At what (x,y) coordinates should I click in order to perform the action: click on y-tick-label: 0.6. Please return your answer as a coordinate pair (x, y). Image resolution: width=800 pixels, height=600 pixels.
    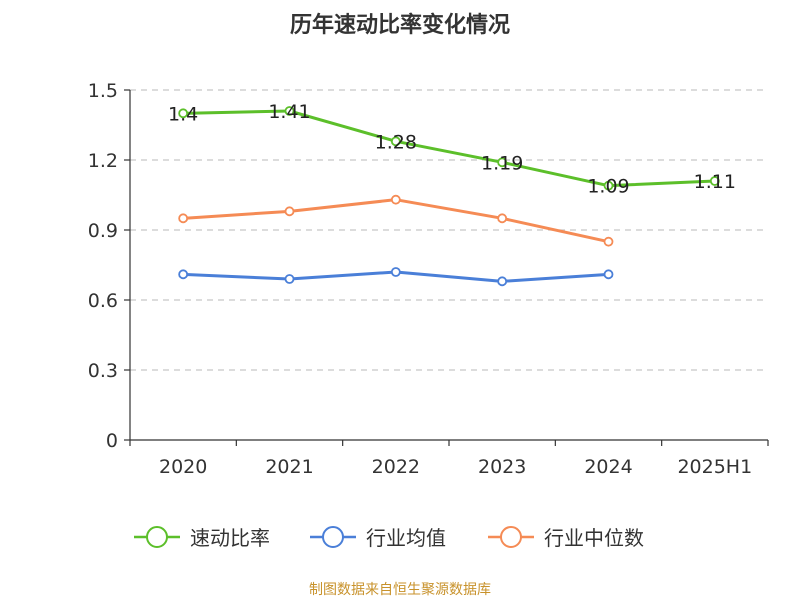
    Looking at the image, I should click on (103, 301).